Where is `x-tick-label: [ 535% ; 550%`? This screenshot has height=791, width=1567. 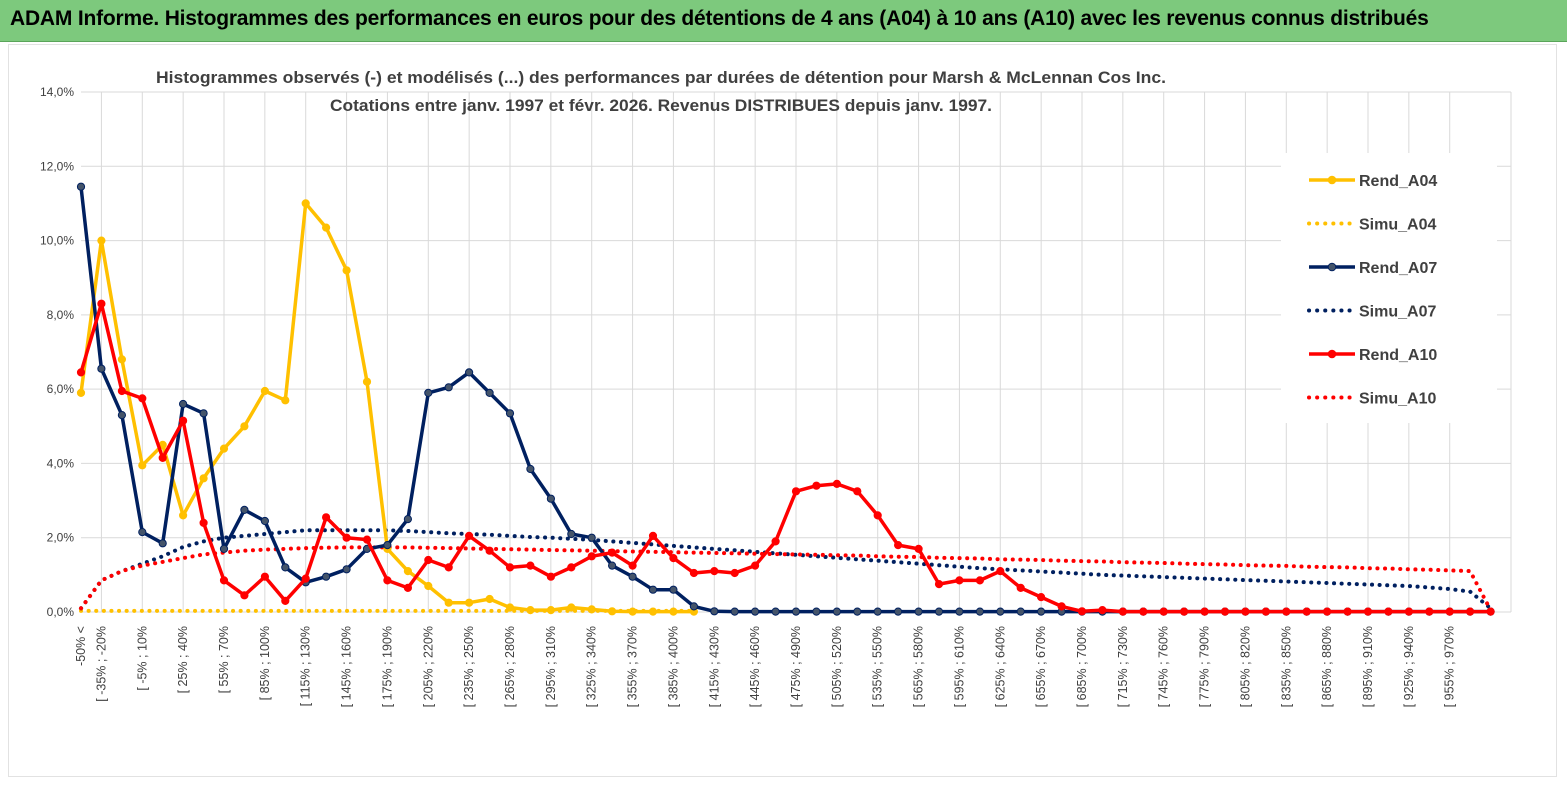
x-tick-label: [ 535% ; 550% is located at coordinates (878, 666).